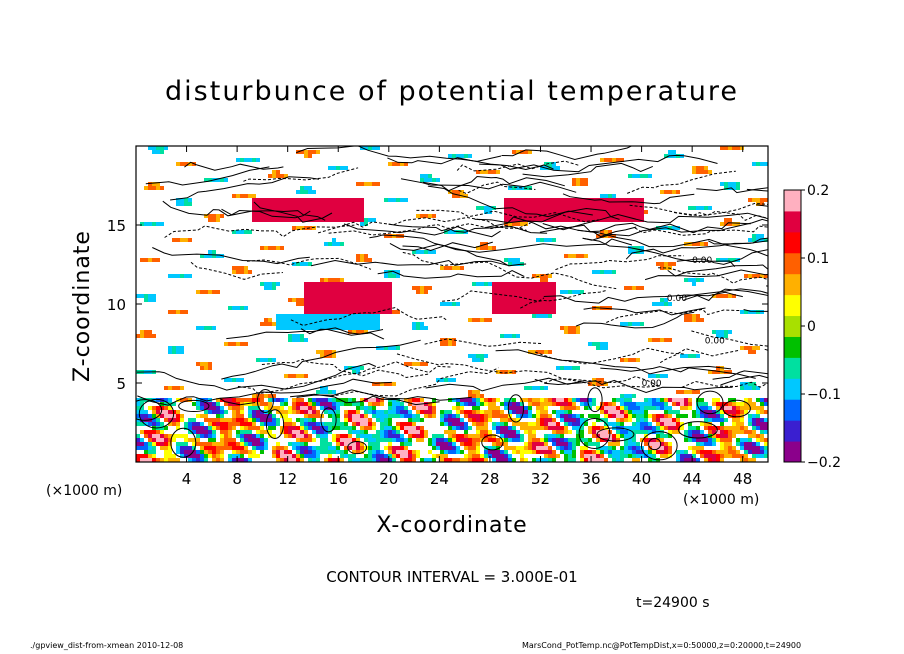 The width and height of the screenshot is (904, 654). Describe the element at coordinates (818, 259) in the screenshot. I see `colorbar-tick-label: 0.1` at that location.